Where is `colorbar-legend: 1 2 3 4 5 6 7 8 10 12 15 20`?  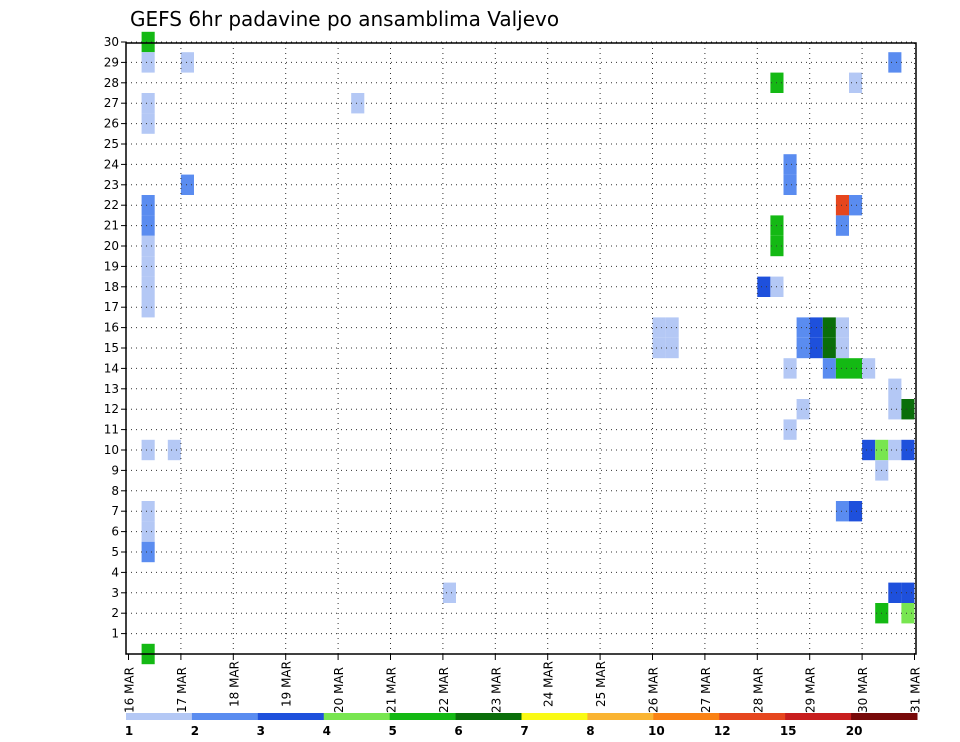
colorbar-legend: 1 2 3 4 5 6 7 8 10 12 15 20 is located at coordinates (521, 725).